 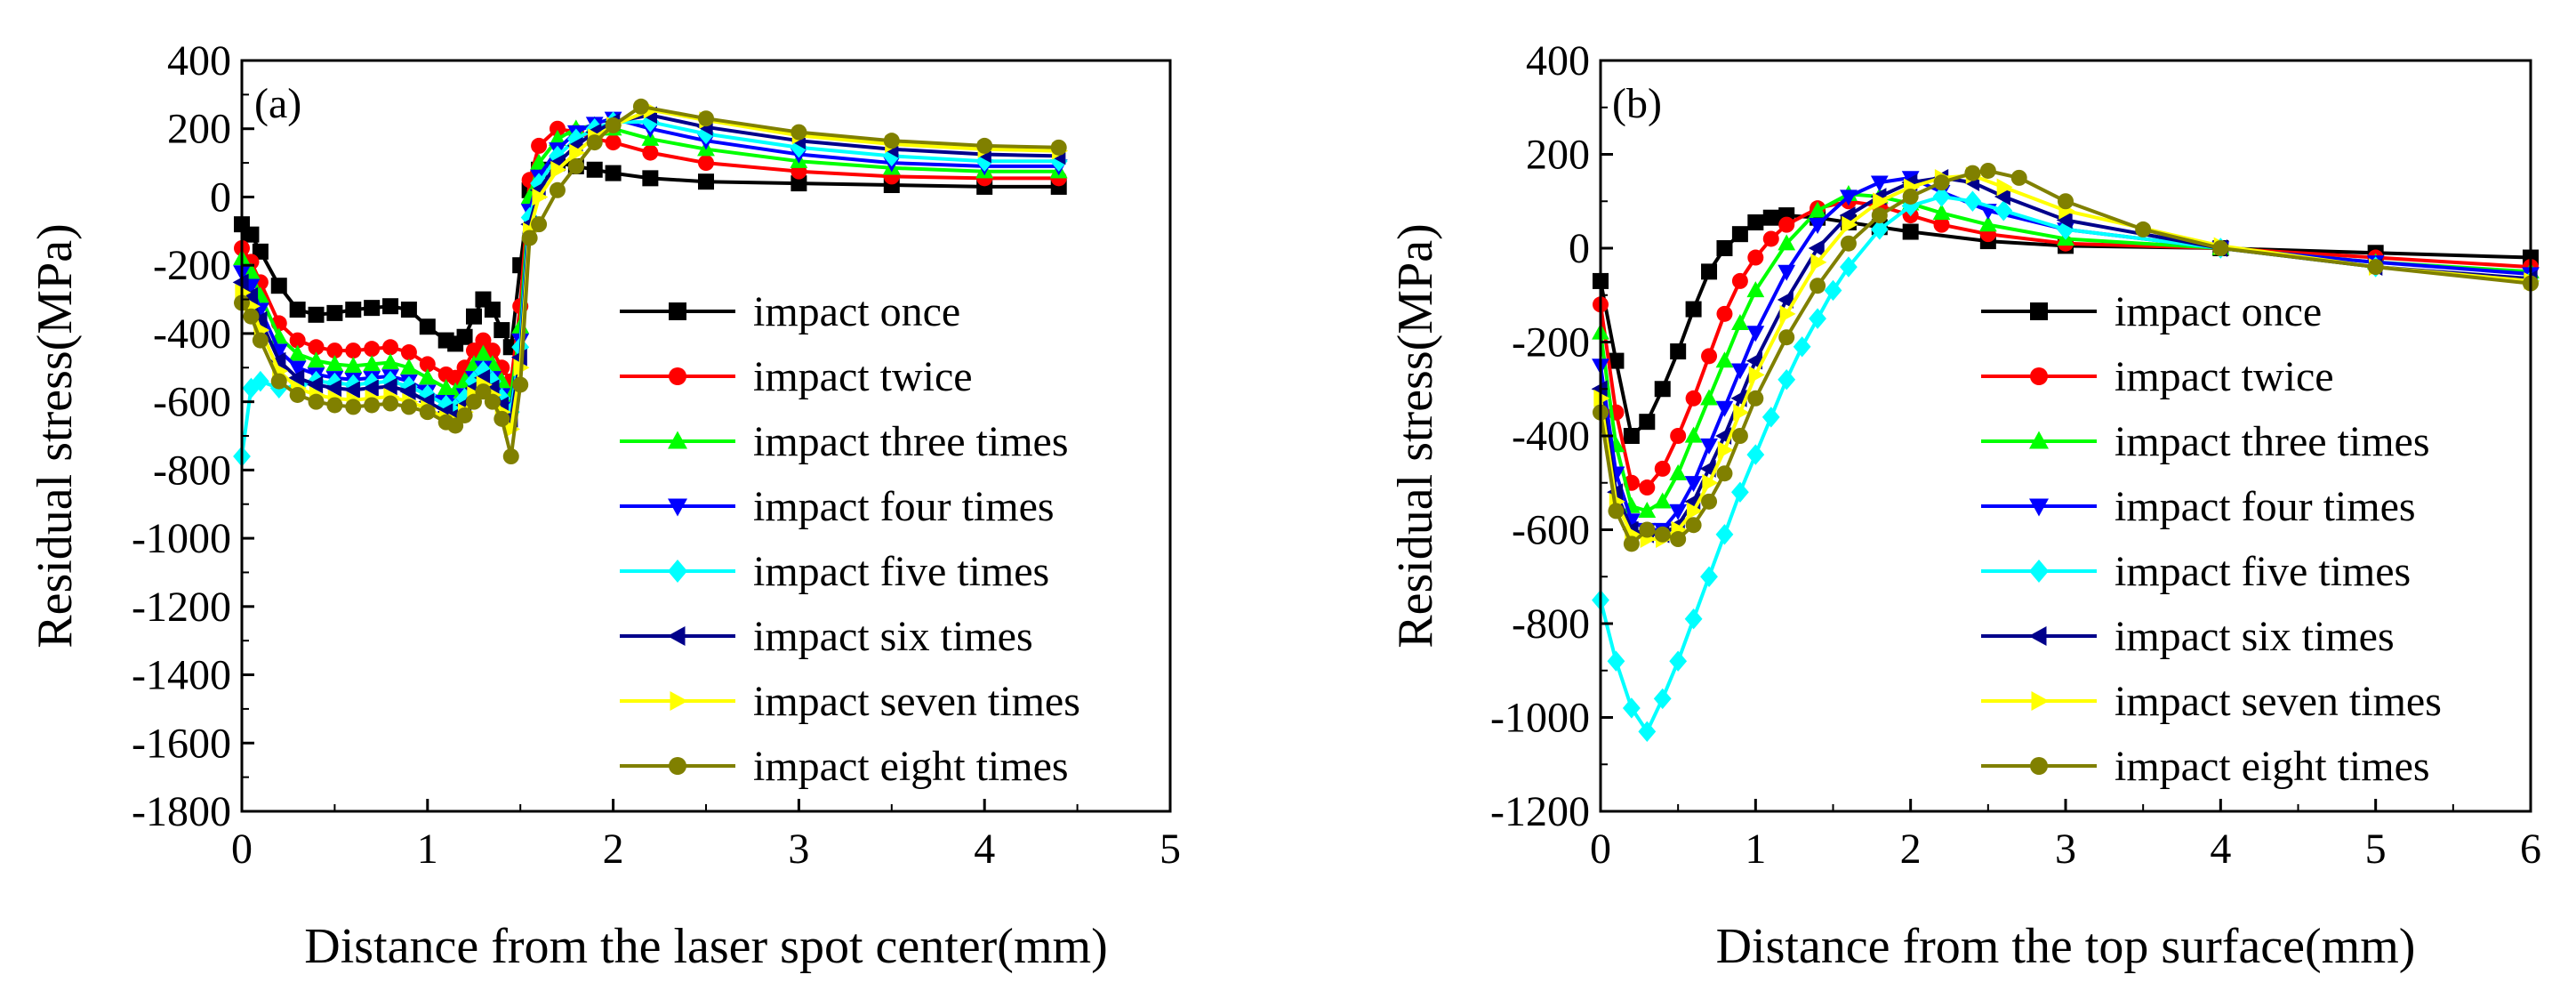 I want to click on legend-entry-b-6: impact seven times, so click(x=2211, y=701).